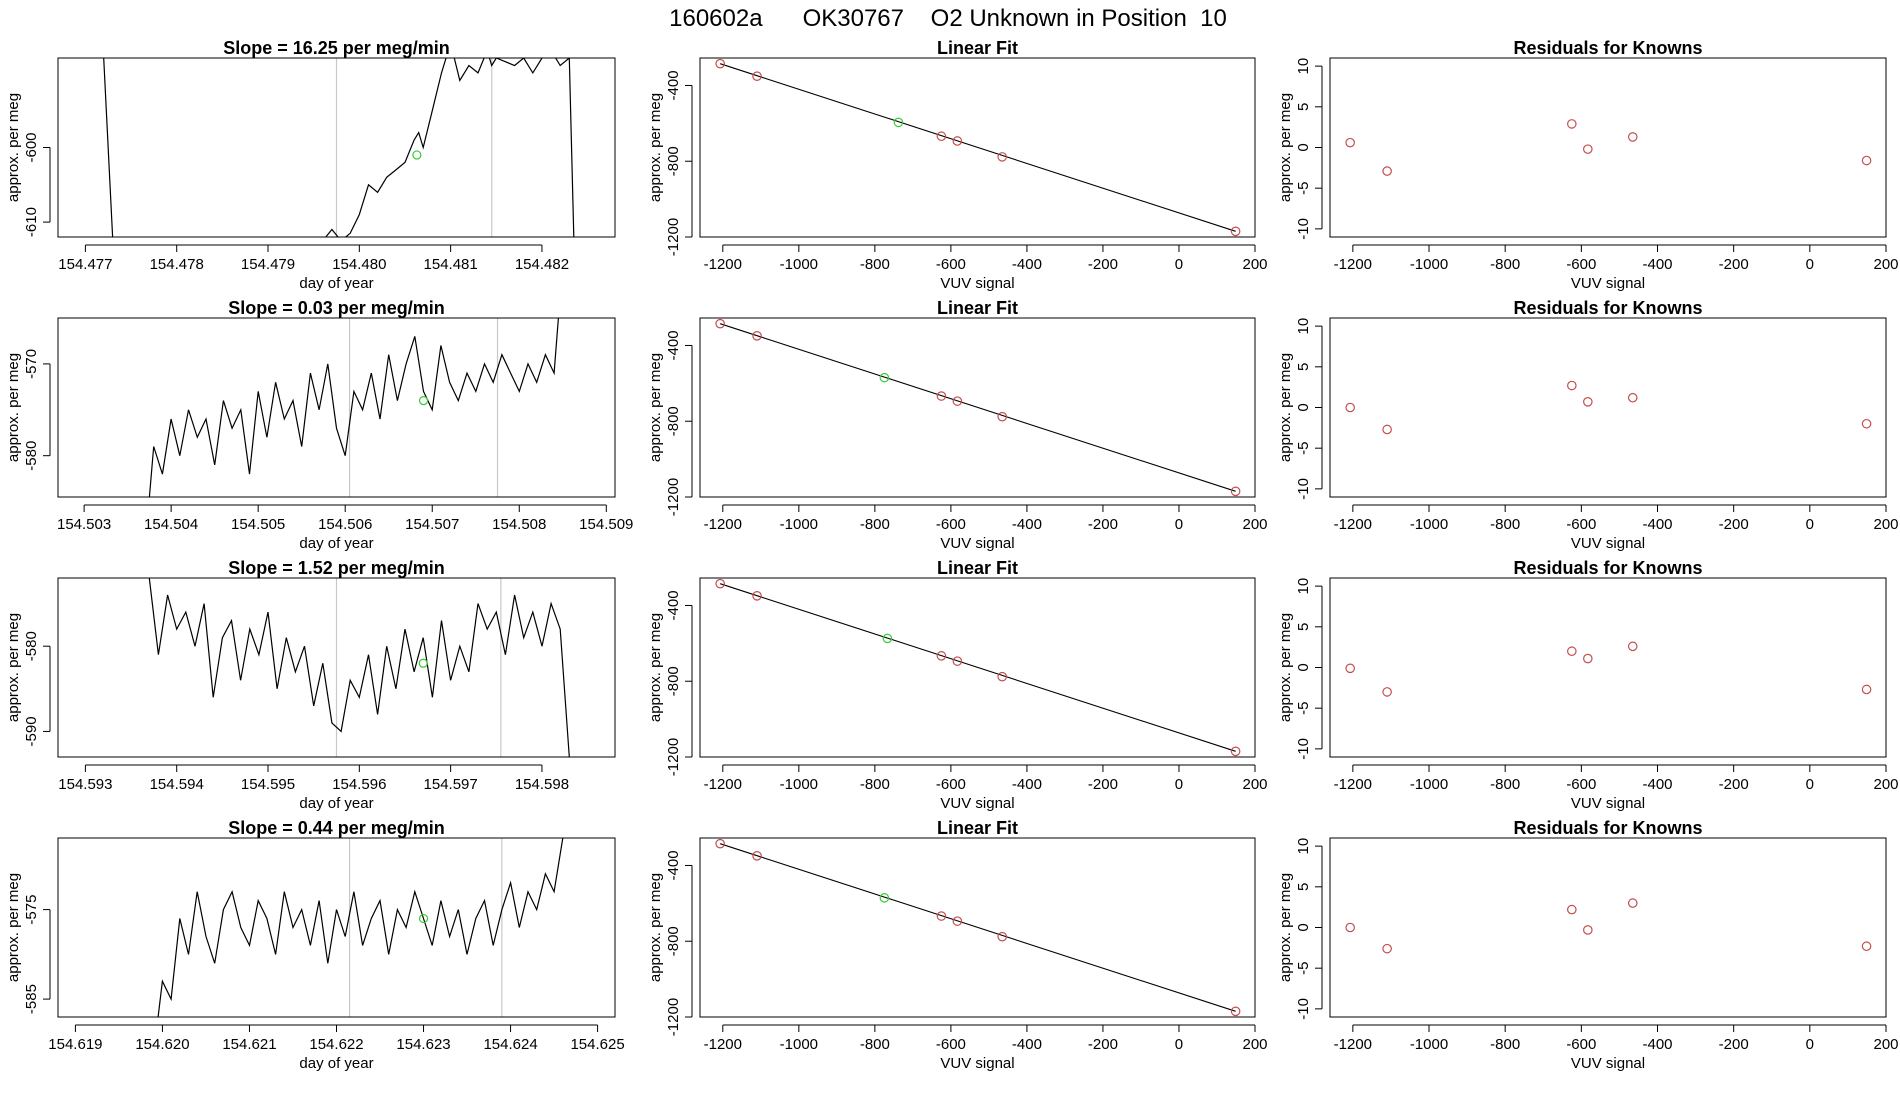 Image resolution: width=1900 pixels, height=1100 pixels. Describe the element at coordinates (451, 264) in the screenshot. I see `x-tick-label: 154.481` at that location.